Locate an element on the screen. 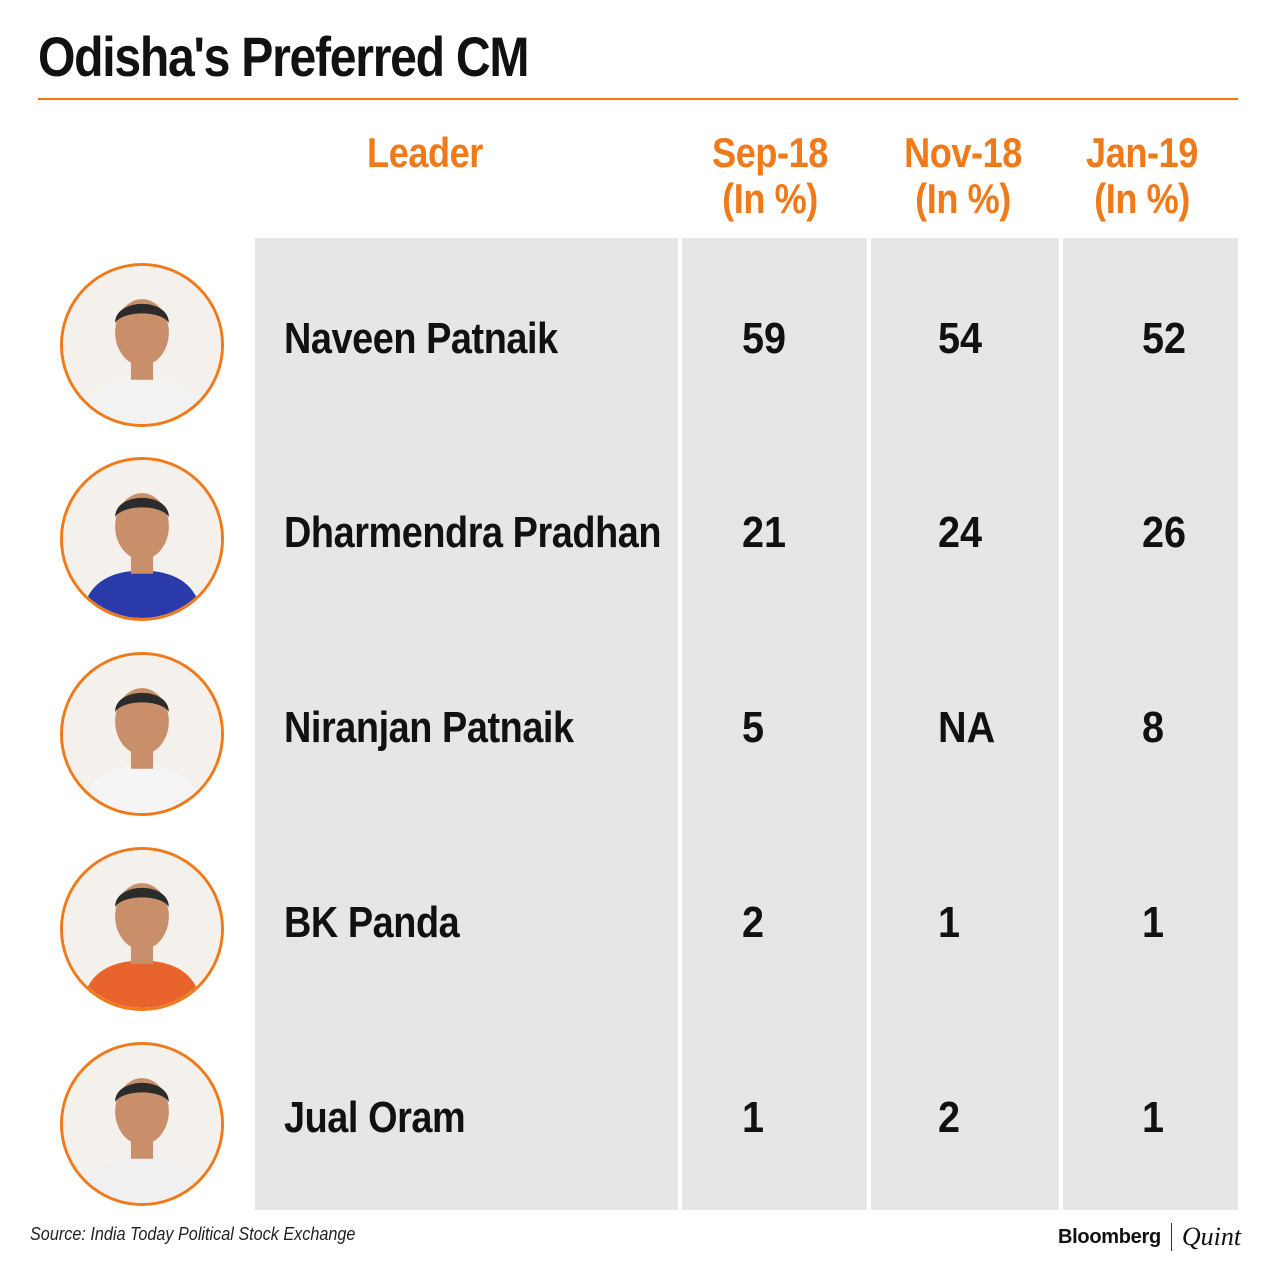  header-sep-18-line2: (In %) is located at coordinates (770, 198).